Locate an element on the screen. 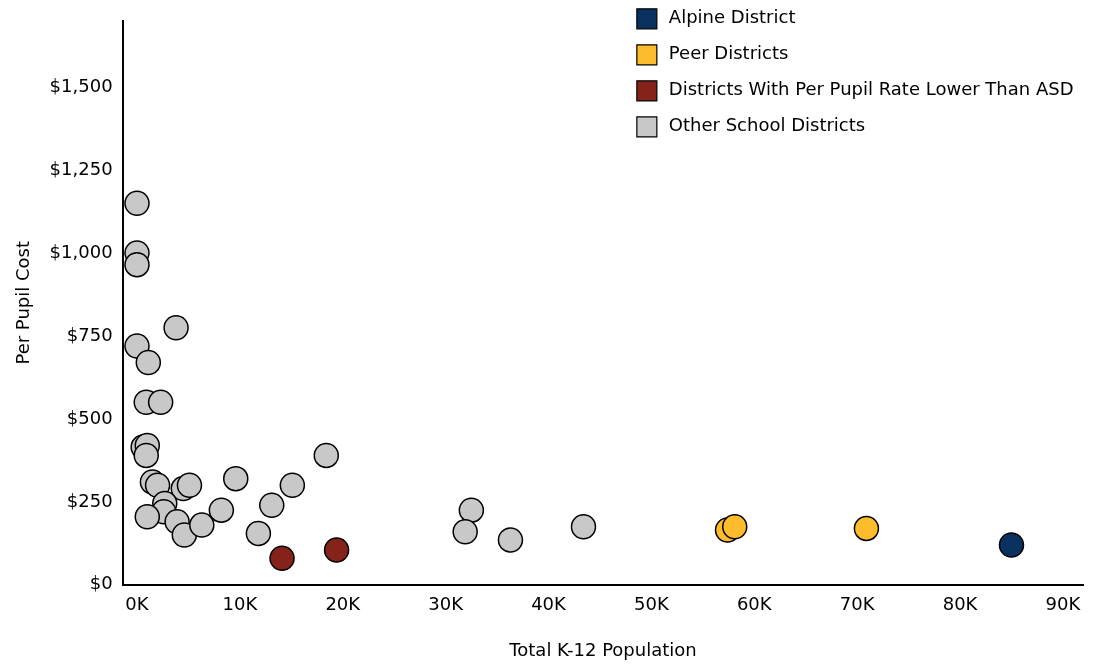  y-tick-label: $0 is located at coordinates (101, 583).